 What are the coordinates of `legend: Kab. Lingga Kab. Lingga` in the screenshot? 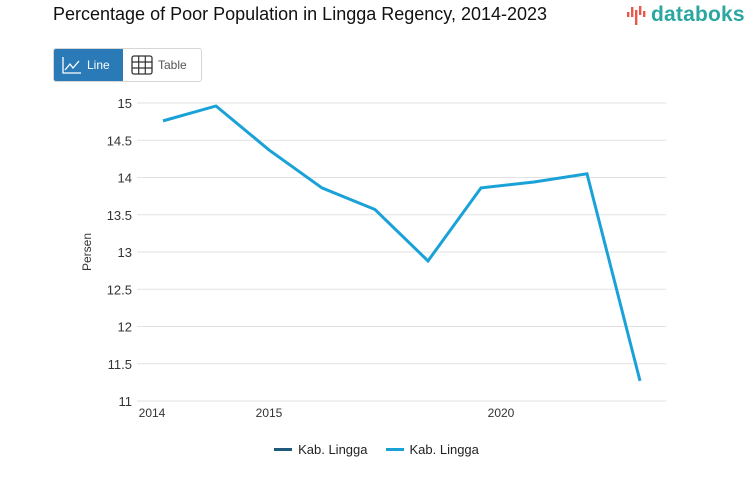 It's located at (376, 449).